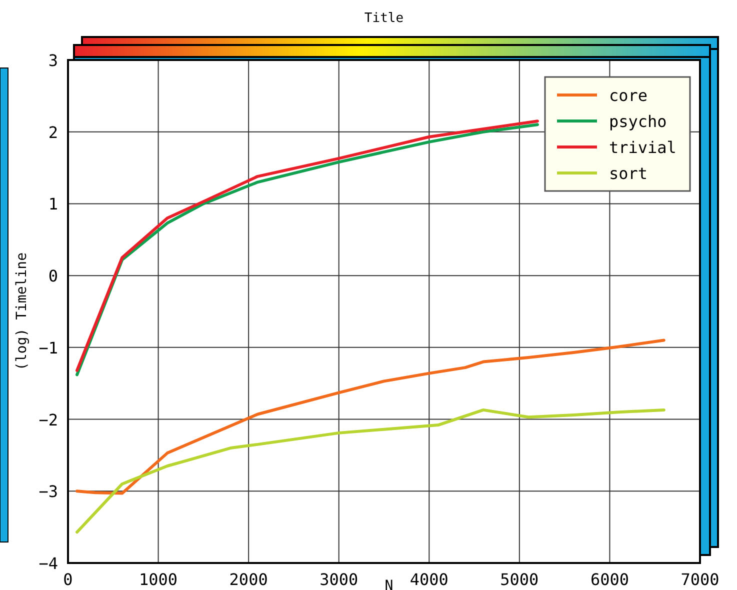 The image size is (737, 590). I want to click on y-tick-label: 1, so click(53, 204).